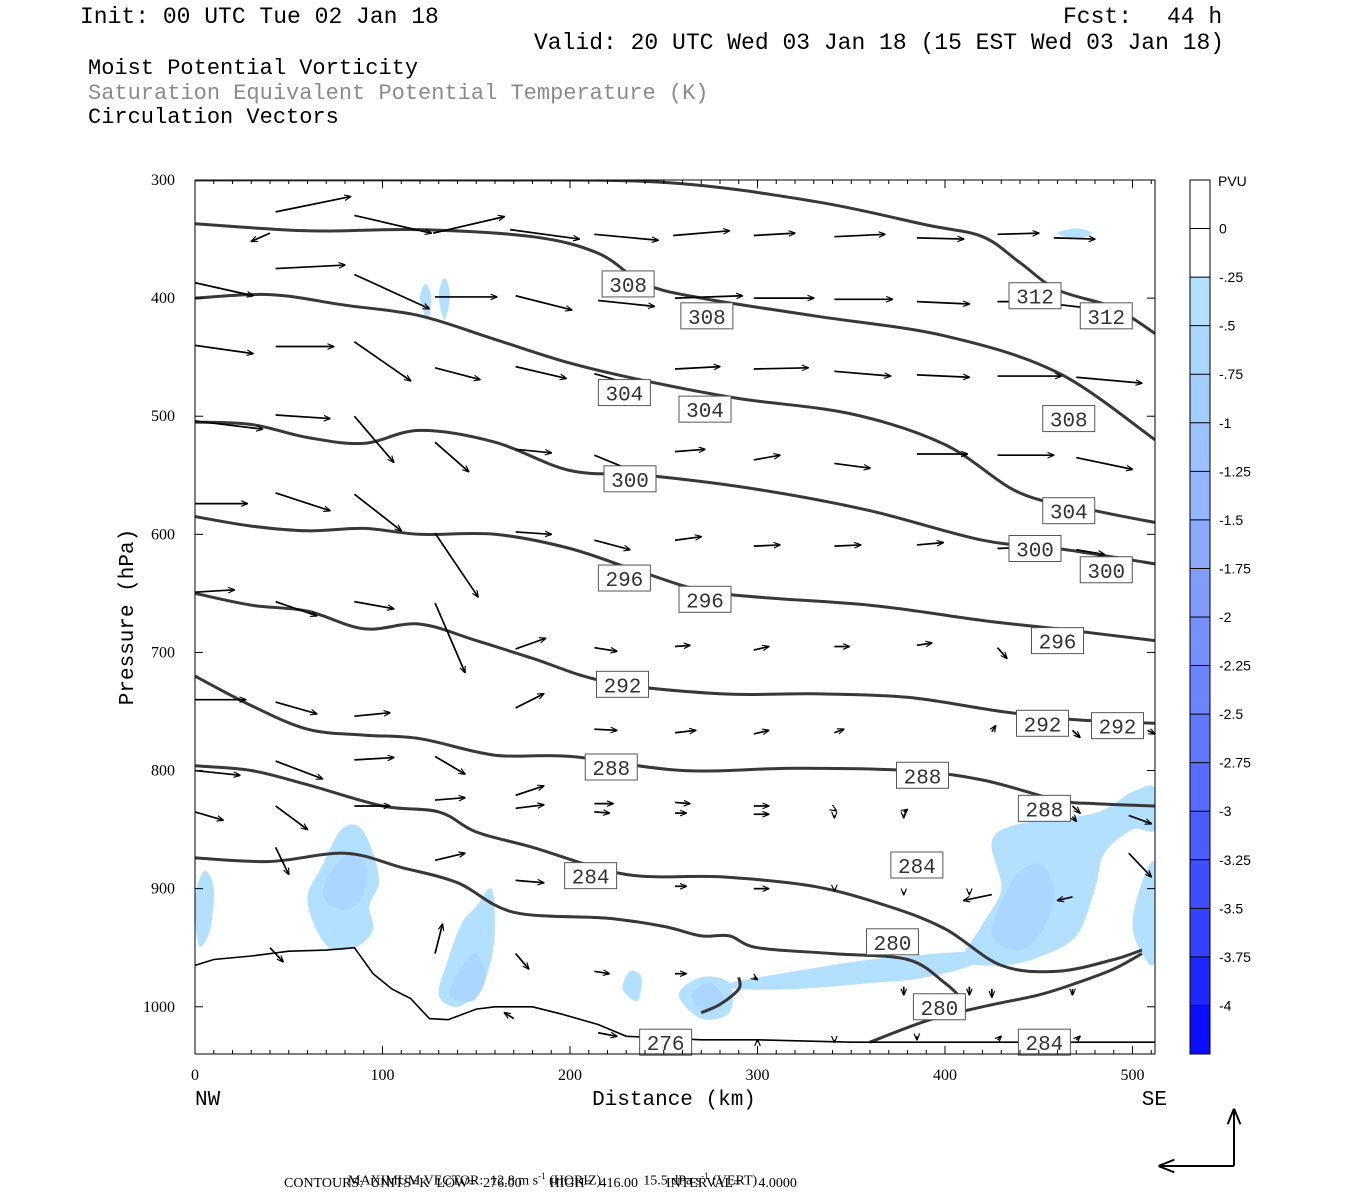 The height and width of the screenshot is (1200, 1350). Describe the element at coordinates (163, 771) in the screenshot. I see `y-tick-label: 800` at that location.